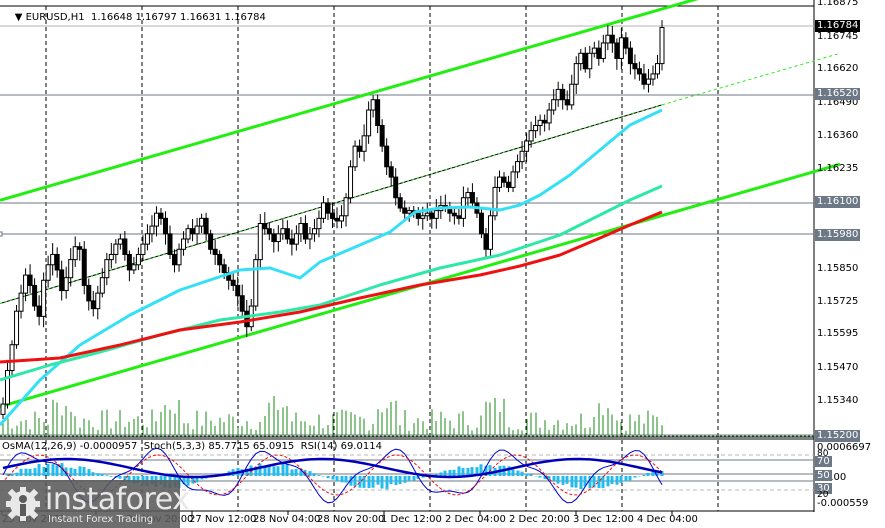  Describe the element at coordinates (844, 447) in the screenshot. I see `osc-axis-top: 0.0006697` at that location.